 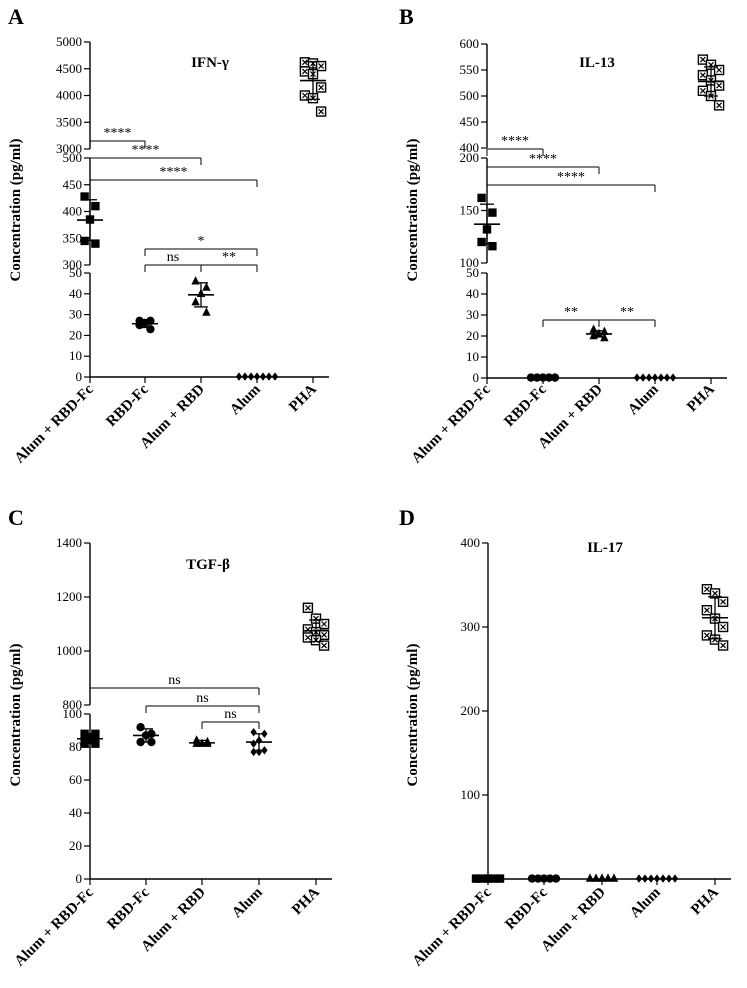 I want to click on y-tick-label: 5000, so click(x=69, y=41).